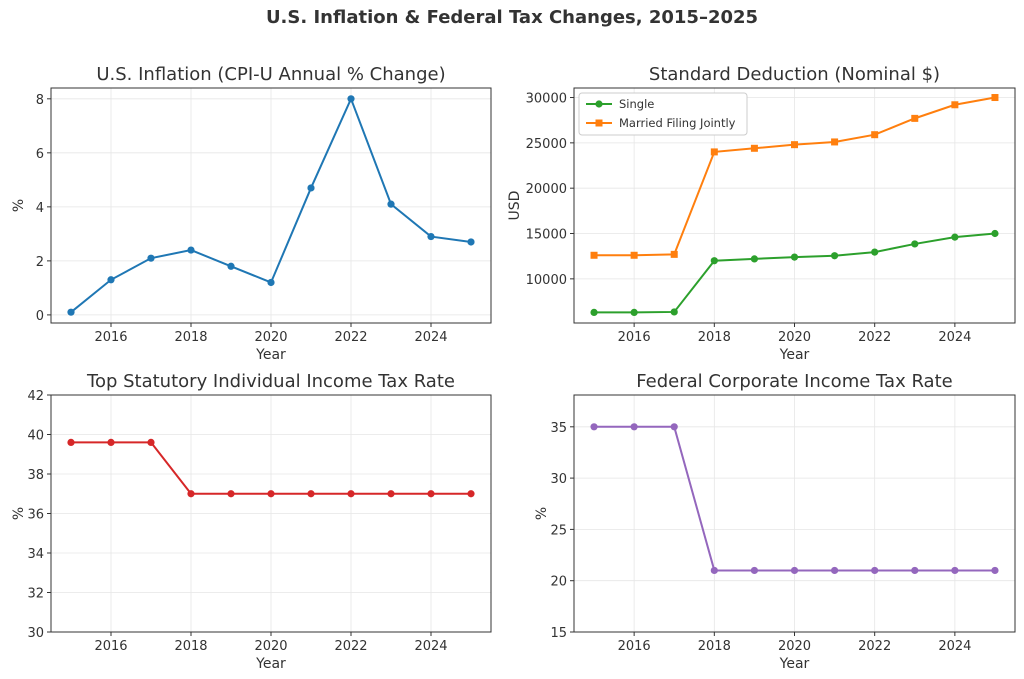 Image resolution: width=1024 pixels, height=679 pixels. What do you see at coordinates (35, 396) in the screenshot?
I see `y-tick-label: 42` at bounding box center [35, 396].